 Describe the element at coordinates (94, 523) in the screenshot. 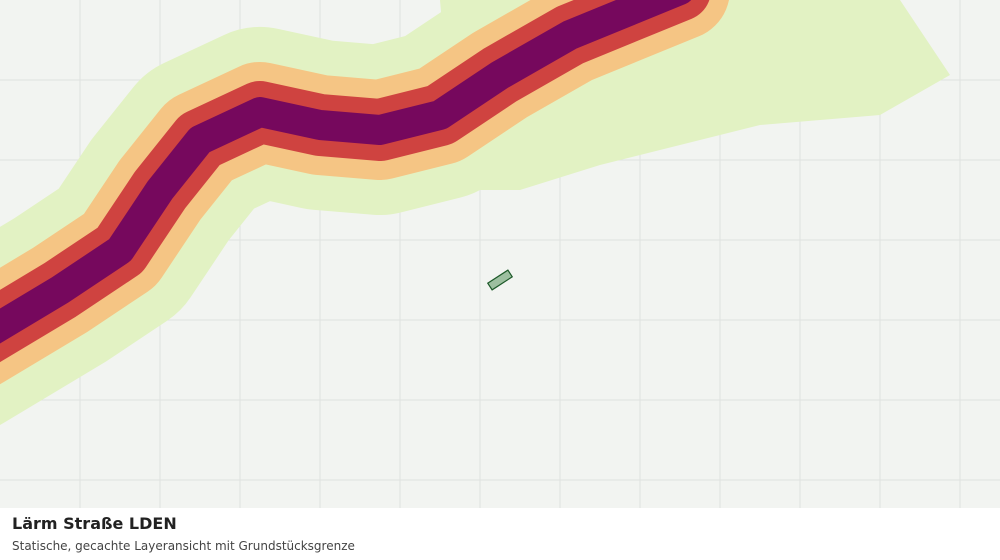

I see `map-title: Lärm Straße LDEN` at that location.